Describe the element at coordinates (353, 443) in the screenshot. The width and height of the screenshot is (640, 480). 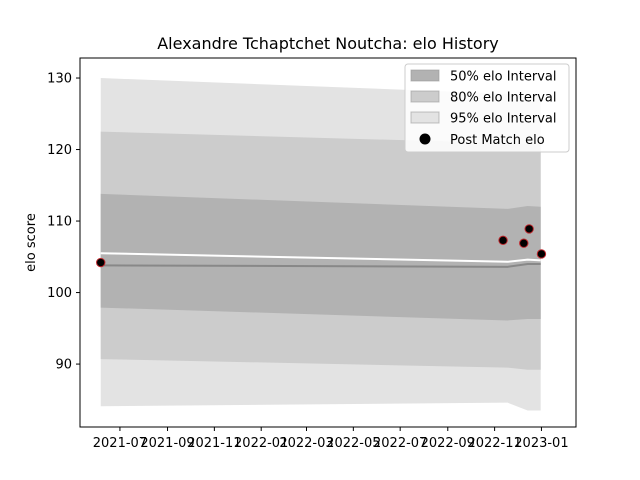
I see `x-tick-label: 2022-05` at that location.